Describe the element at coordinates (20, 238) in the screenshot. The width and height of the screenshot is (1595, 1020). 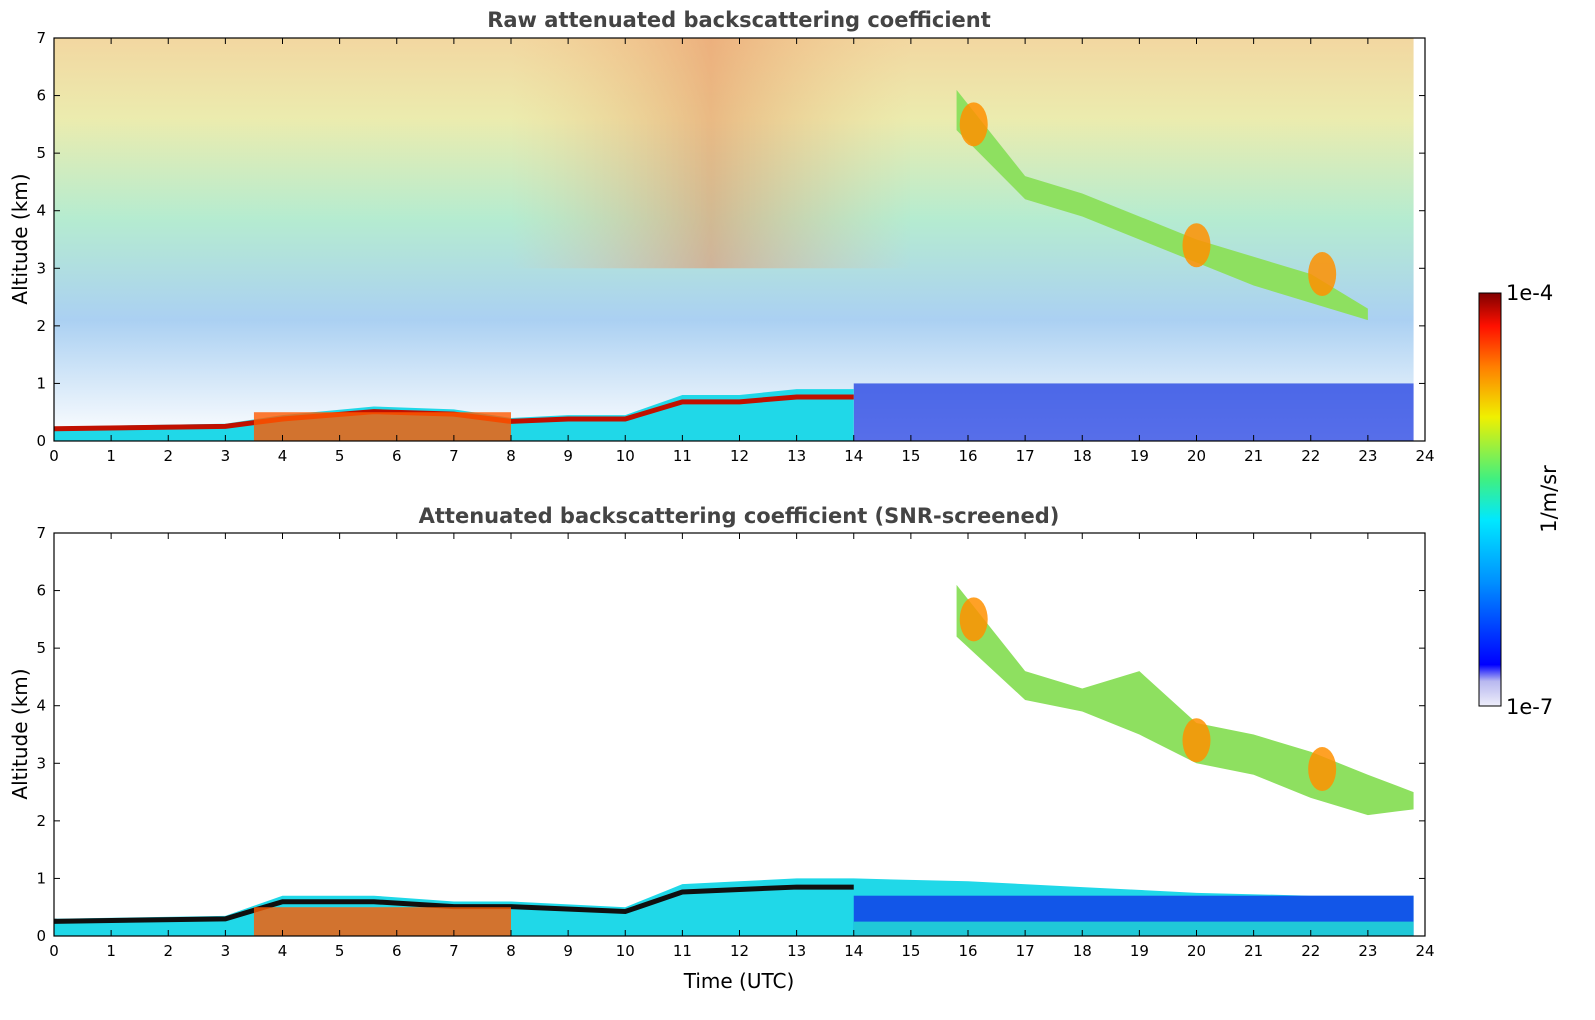
I see `ylabel-raw: Altitude (km)` at that location.